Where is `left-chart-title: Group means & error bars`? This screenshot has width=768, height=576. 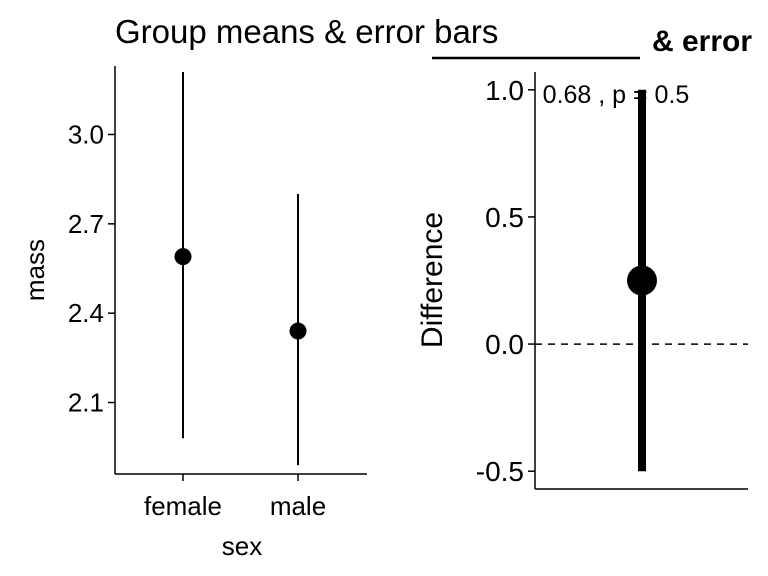
left-chart-title: Group means & error bars is located at coordinates (306, 31).